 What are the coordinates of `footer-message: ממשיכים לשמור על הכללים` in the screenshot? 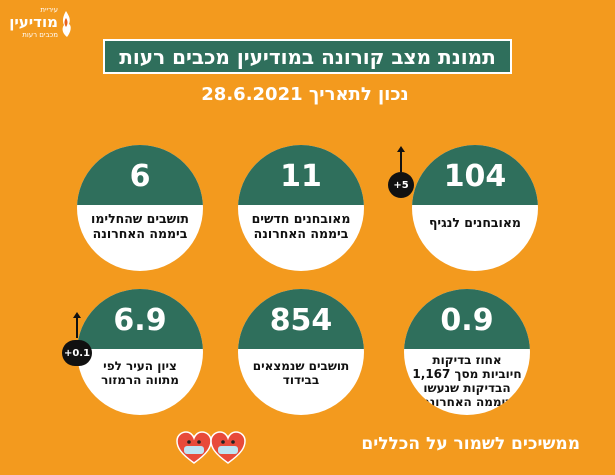 It's located at (470, 444).